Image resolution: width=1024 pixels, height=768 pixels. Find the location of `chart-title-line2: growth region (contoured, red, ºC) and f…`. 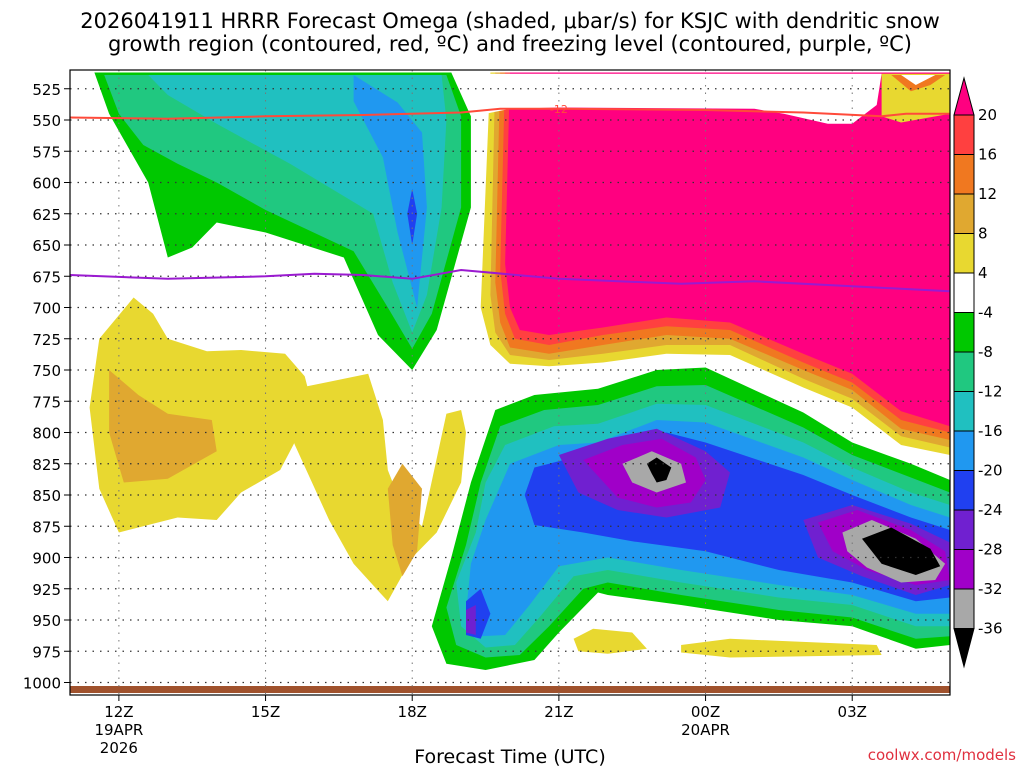

chart-title-line2: growth region (contoured, red, ºC) and f… is located at coordinates (510, 44).